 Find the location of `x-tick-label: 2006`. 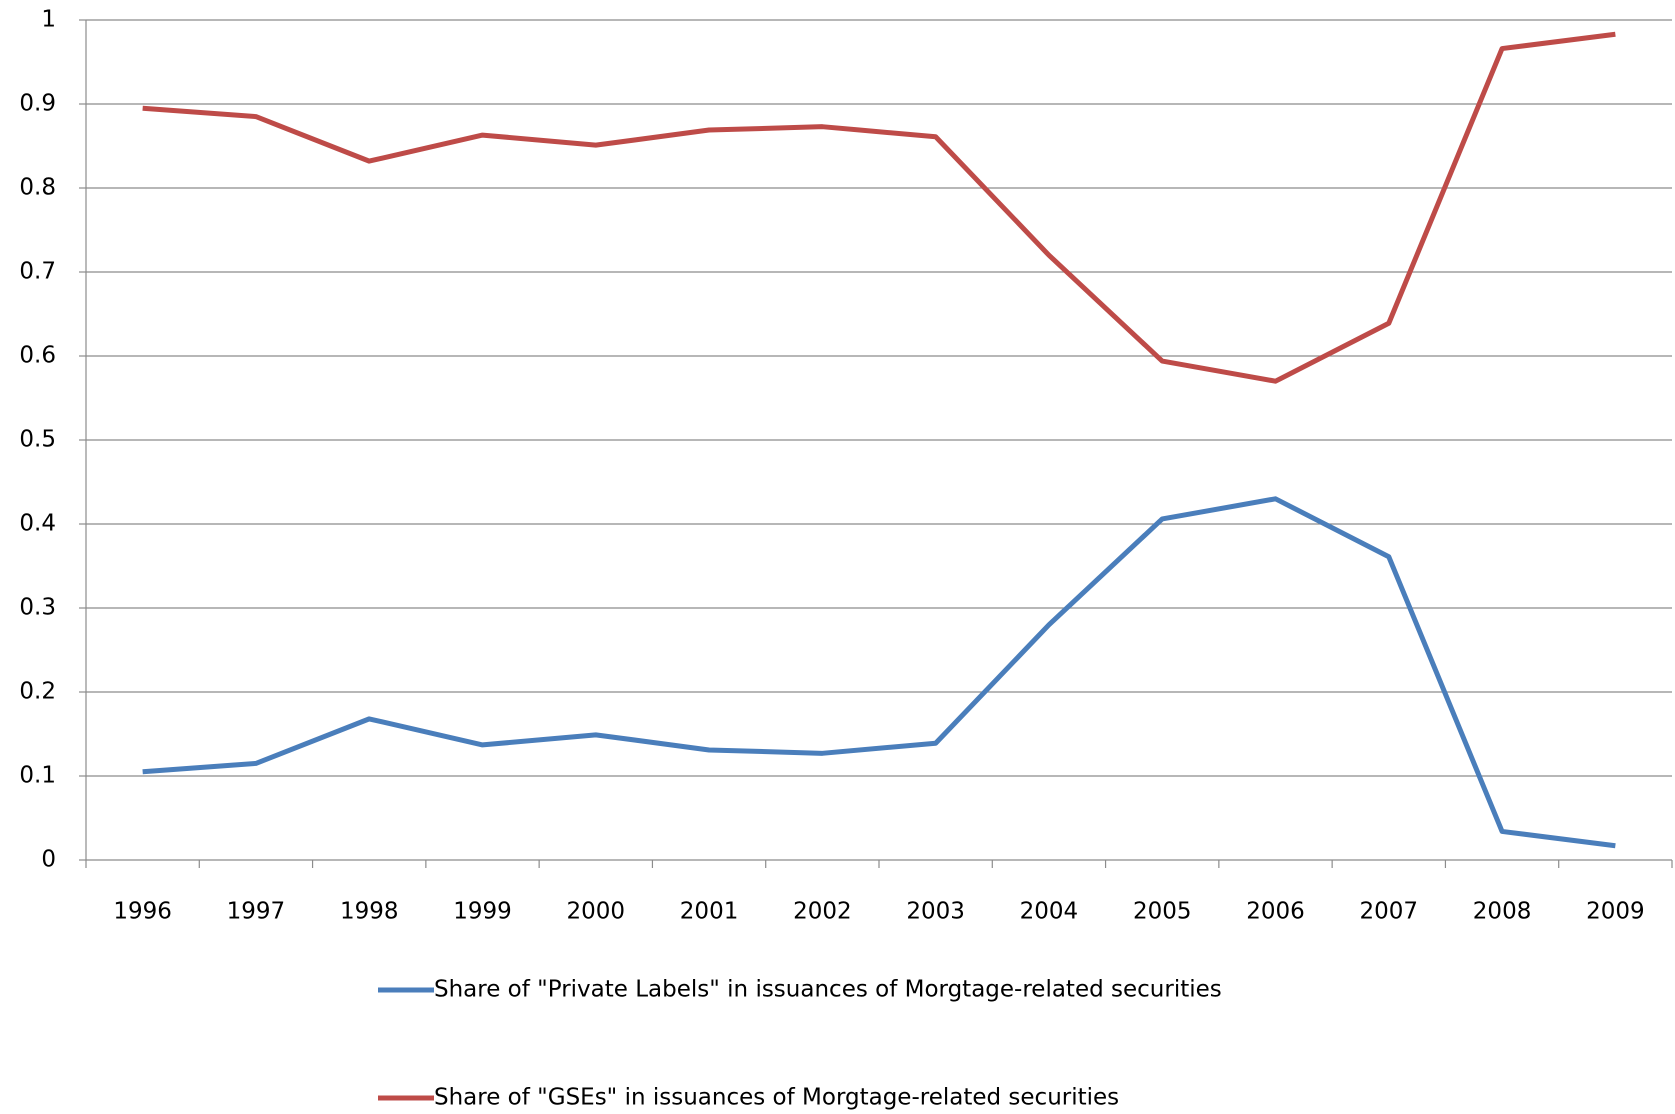

x-tick-label: 2006 is located at coordinates (1275, 912).